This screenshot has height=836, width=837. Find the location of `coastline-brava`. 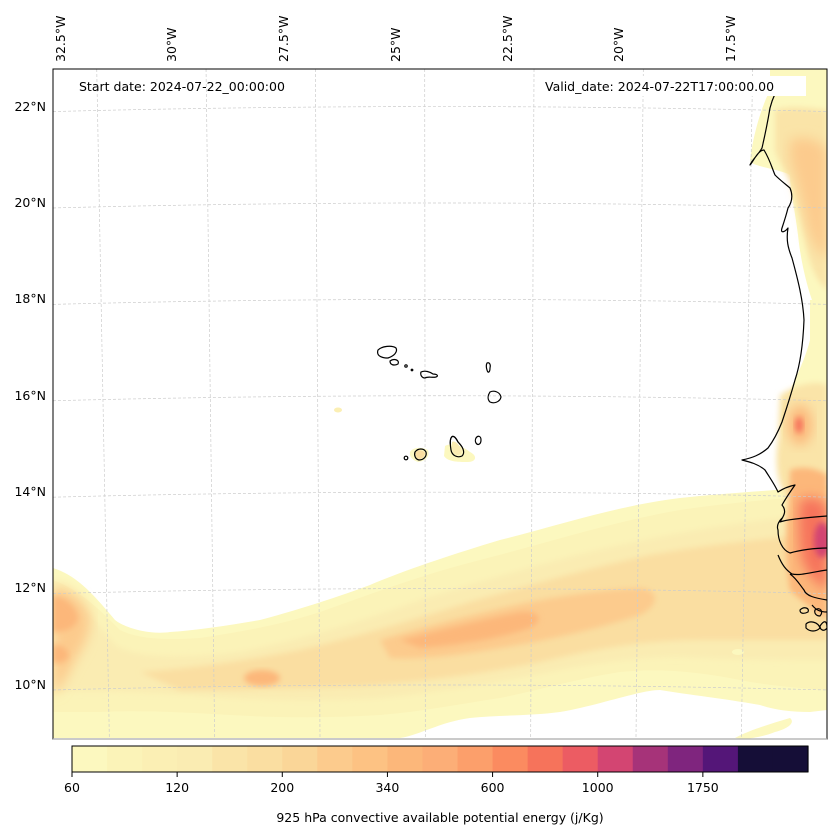

coastline-brava is located at coordinates (406, 458).